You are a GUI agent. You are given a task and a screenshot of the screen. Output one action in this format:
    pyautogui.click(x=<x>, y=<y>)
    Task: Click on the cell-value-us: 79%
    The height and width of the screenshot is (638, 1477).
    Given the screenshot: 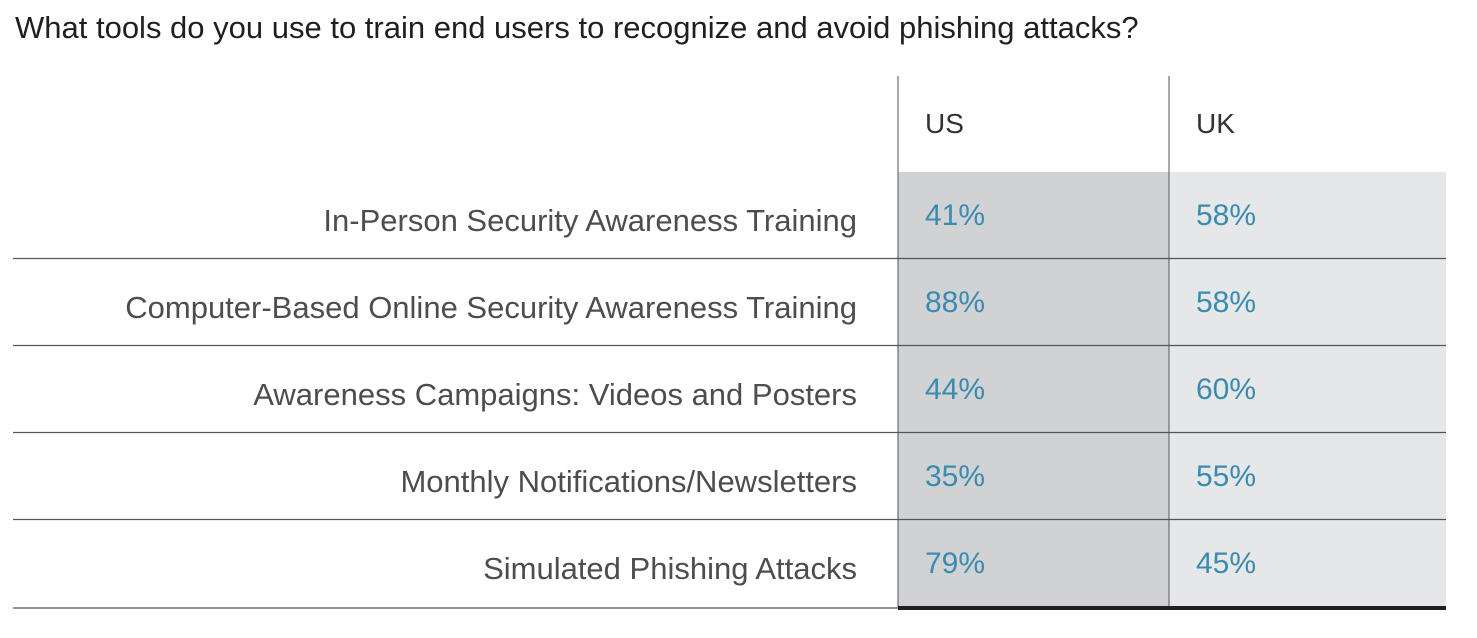 What is the action you would take?
    pyautogui.click(x=955, y=563)
    